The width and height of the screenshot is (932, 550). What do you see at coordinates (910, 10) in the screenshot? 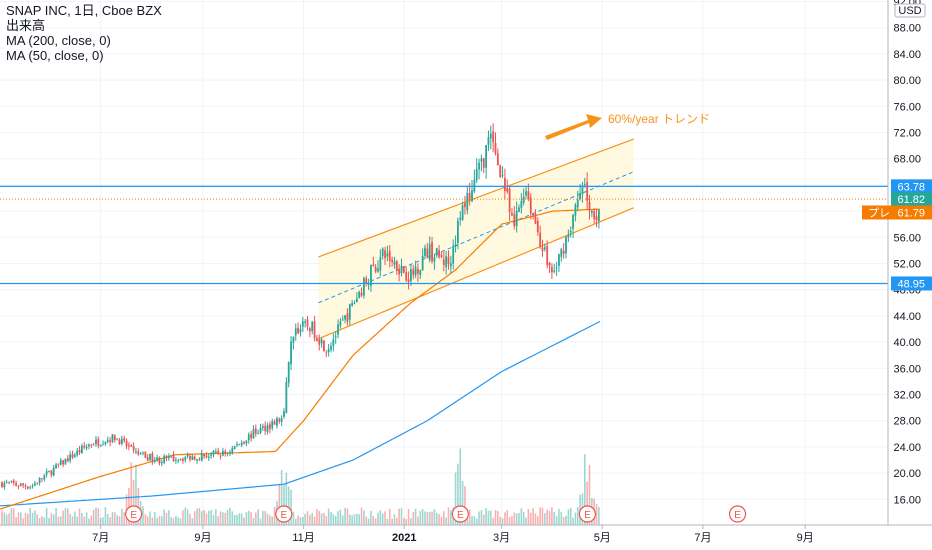
I see `currency-badge` at bounding box center [910, 10].